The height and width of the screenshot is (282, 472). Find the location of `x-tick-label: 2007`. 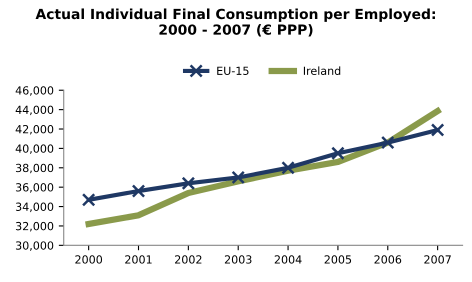

x-tick-label: 2007 is located at coordinates (437, 259).